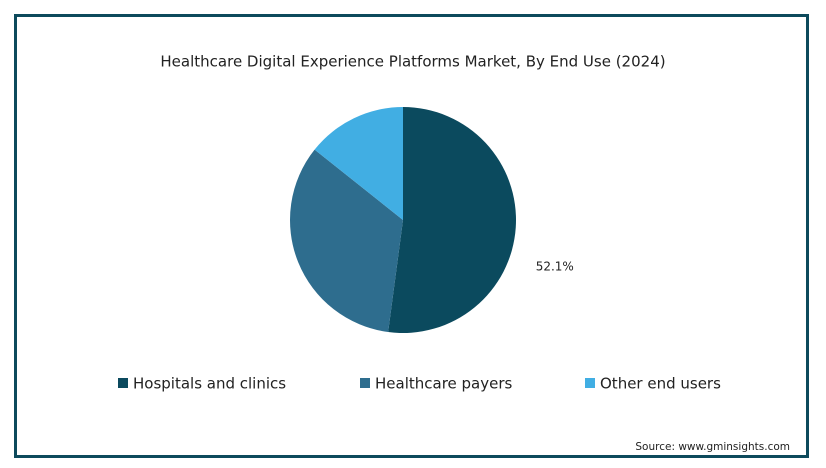 The height and width of the screenshot is (468, 826). What do you see at coordinates (712, 447) in the screenshot?
I see `source: Source: www.gminsights.com` at bounding box center [712, 447].